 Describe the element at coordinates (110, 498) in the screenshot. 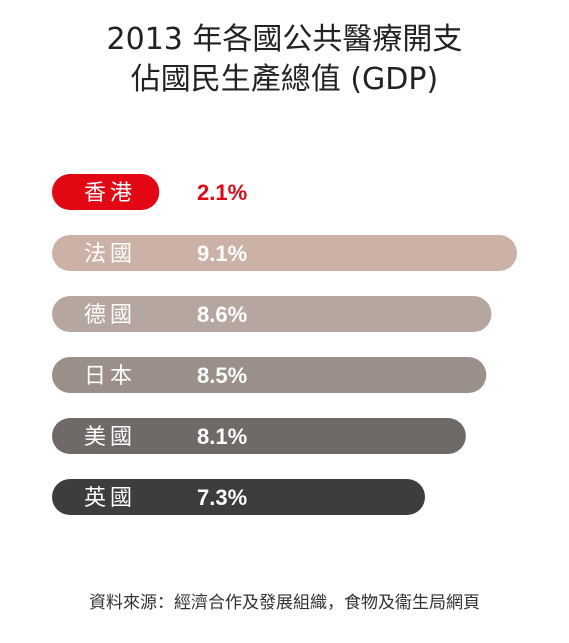

I see `category-label-5: 英國` at that location.